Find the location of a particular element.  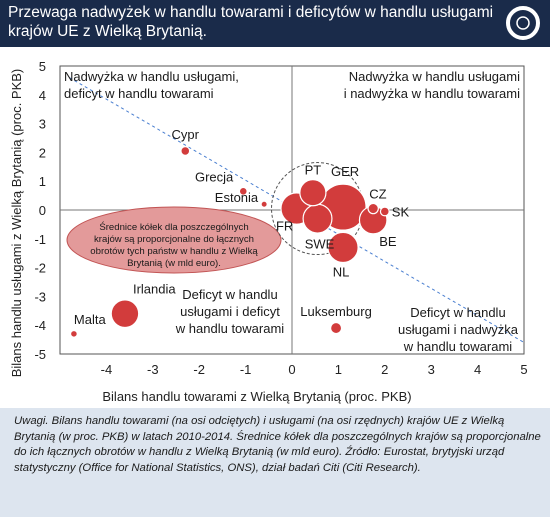

x-tick-label: 3 is located at coordinates (431, 369).